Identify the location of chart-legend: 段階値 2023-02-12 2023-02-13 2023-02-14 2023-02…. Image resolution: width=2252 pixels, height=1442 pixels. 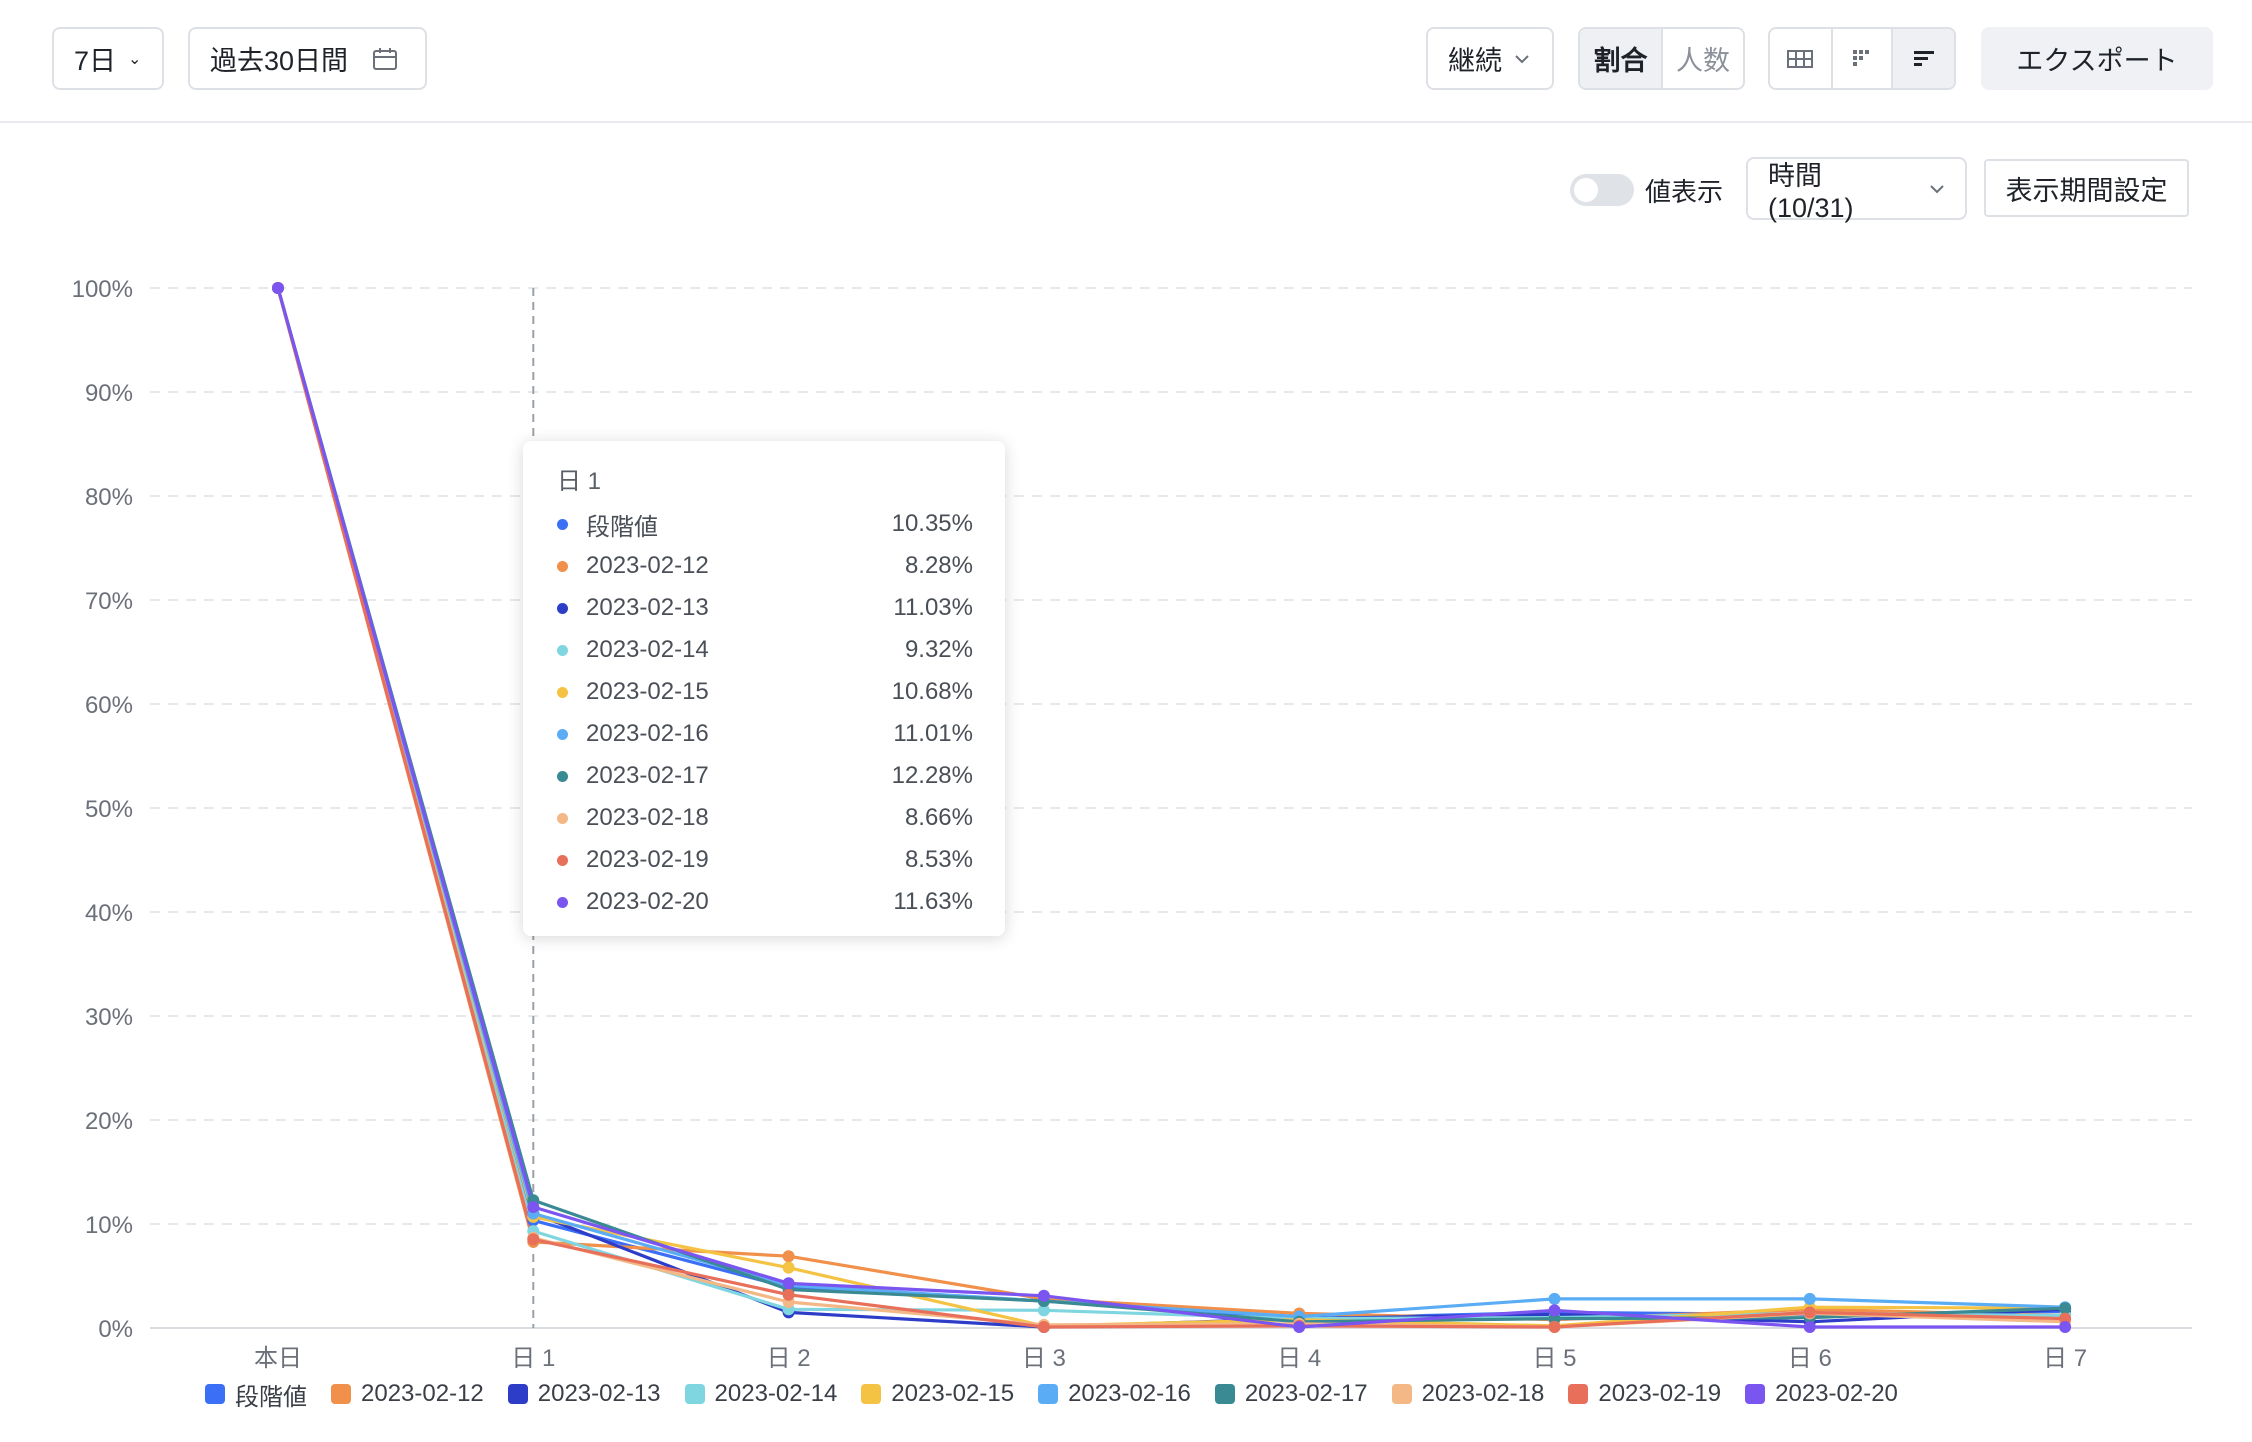
(1063, 1394).